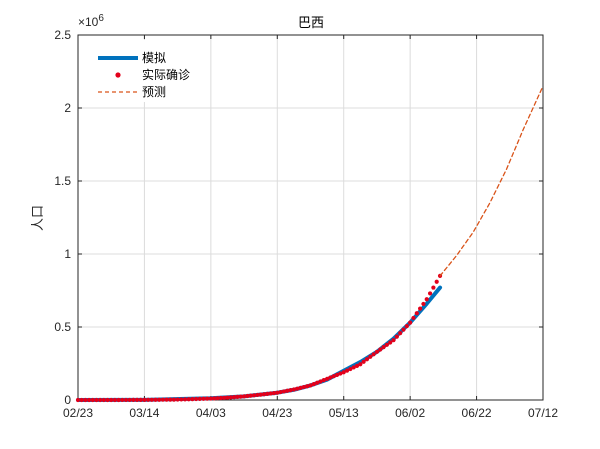 The image size is (600, 449). What do you see at coordinates (211, 413) in the screenshot?
I see `x-tick-label: 04/03` at bounding box center [211, 413].